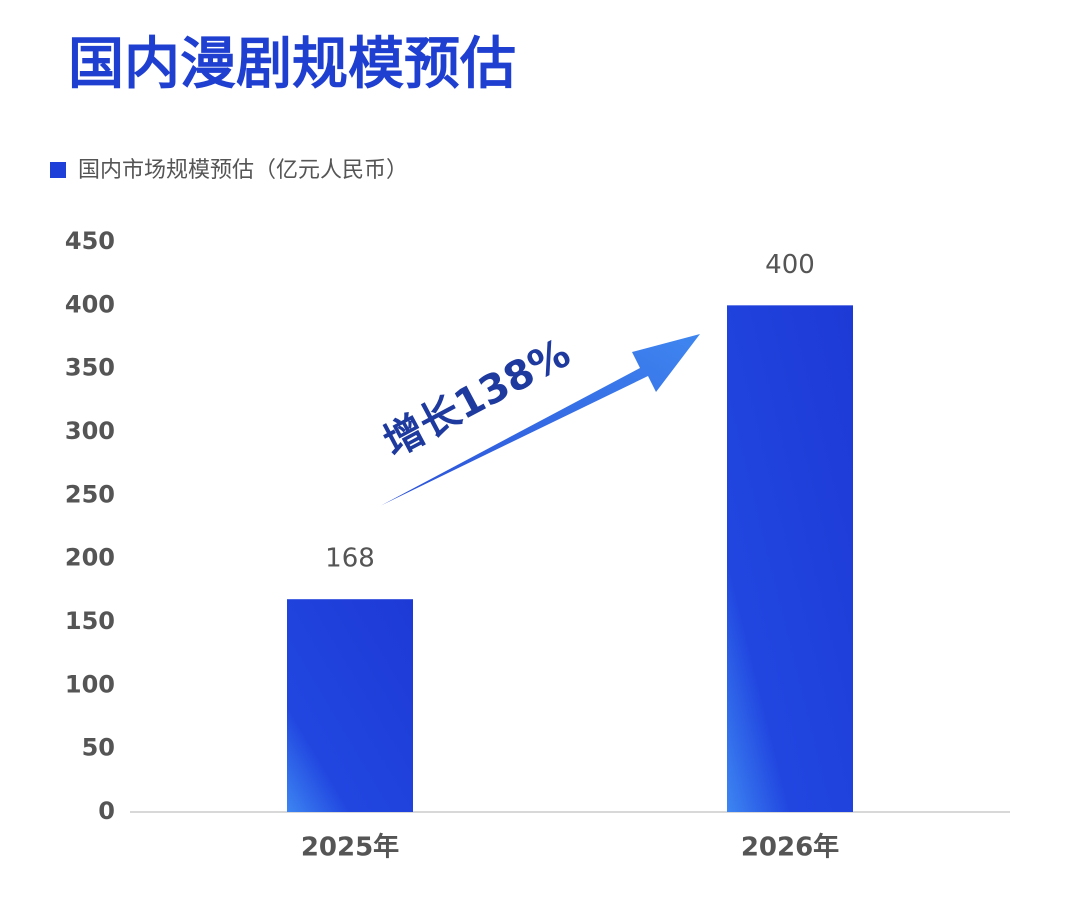  What do you see at coordinates (58, 170) in the screenshot?
I see `legend-swatch` at bounding box center [58, 170].